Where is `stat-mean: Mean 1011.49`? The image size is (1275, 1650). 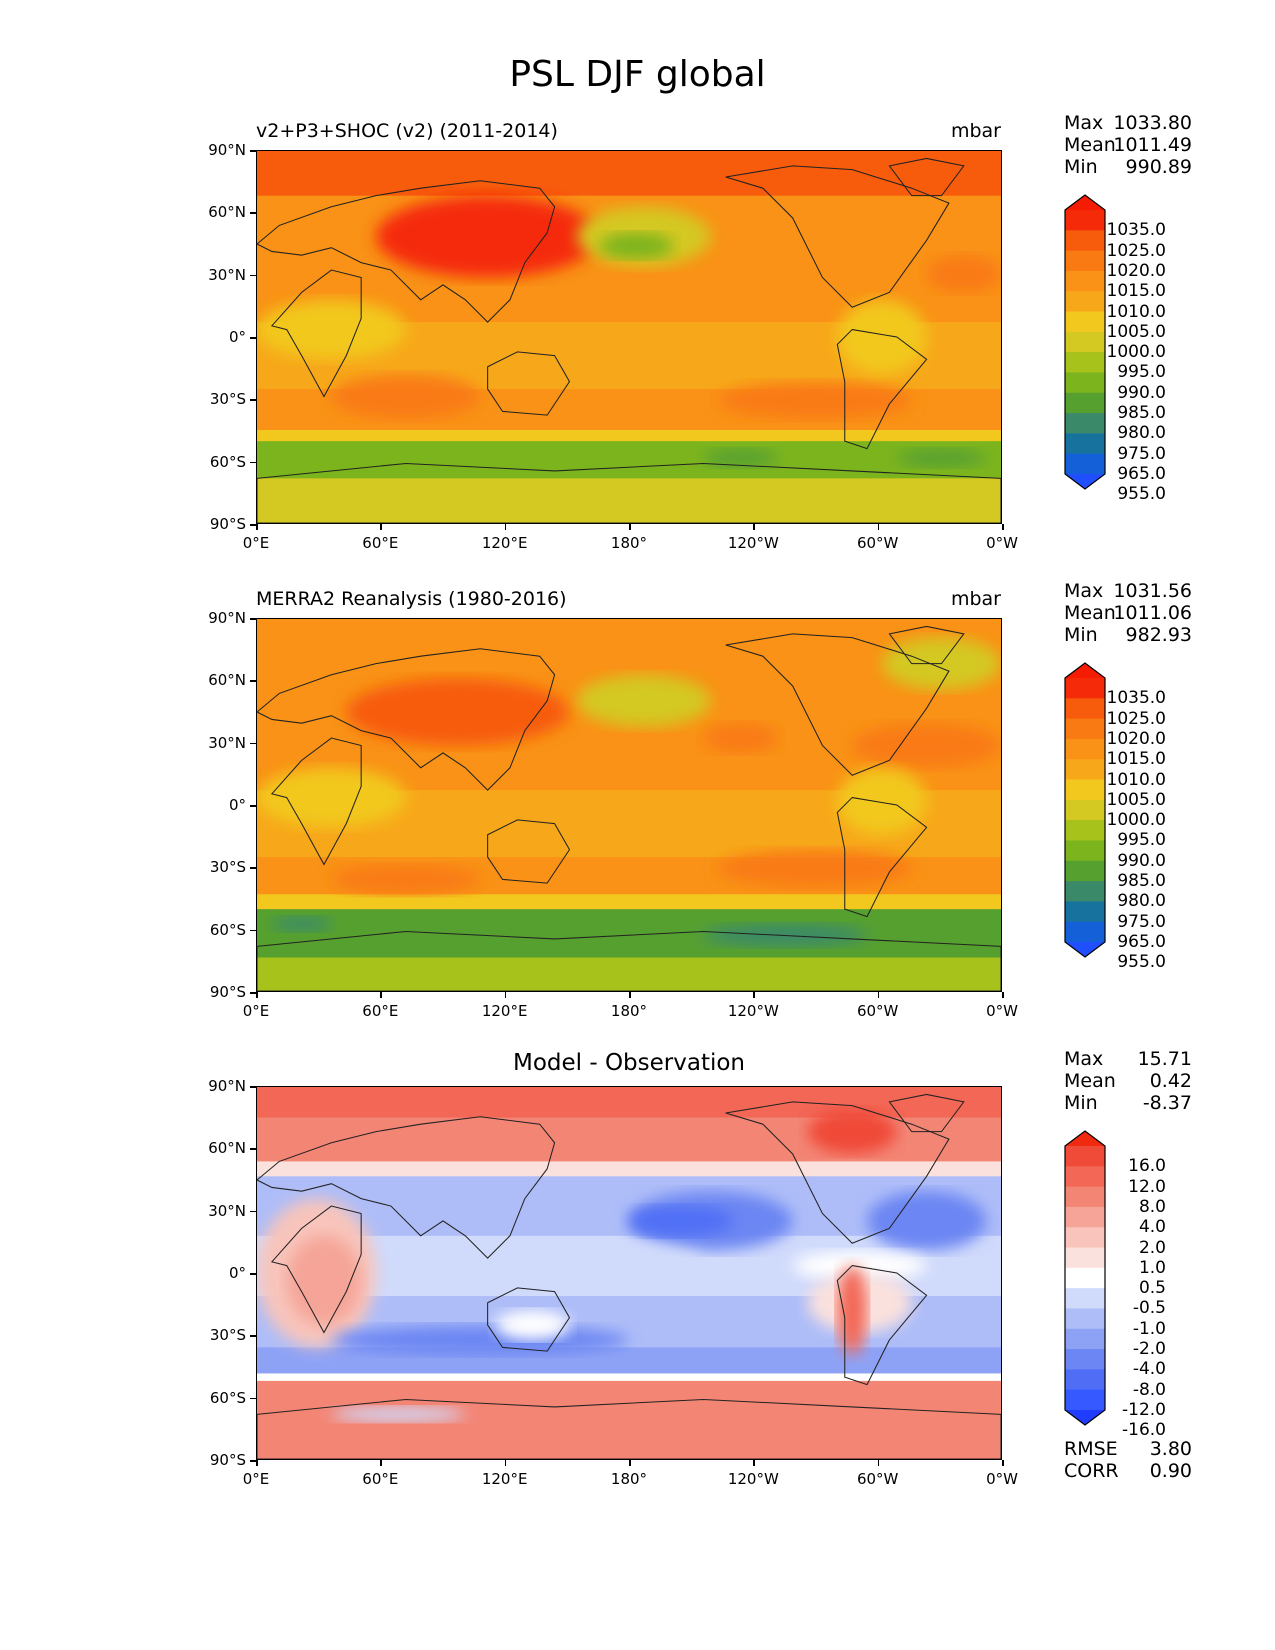 stat-mean: Mean 1011.49 is located at coordinates (1128, 145).